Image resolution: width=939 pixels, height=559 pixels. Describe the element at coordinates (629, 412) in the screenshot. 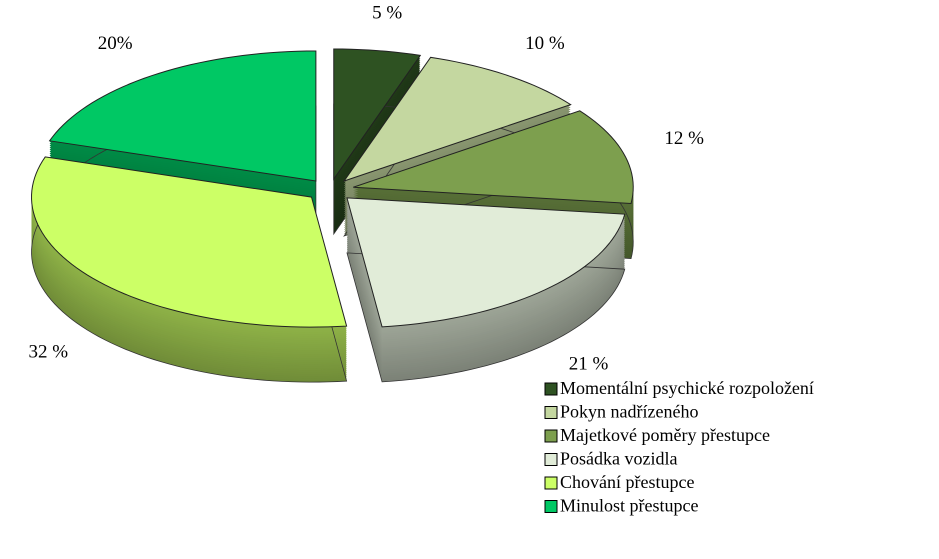

I see `legend-label: Pokyn nadřízeného` at that location.